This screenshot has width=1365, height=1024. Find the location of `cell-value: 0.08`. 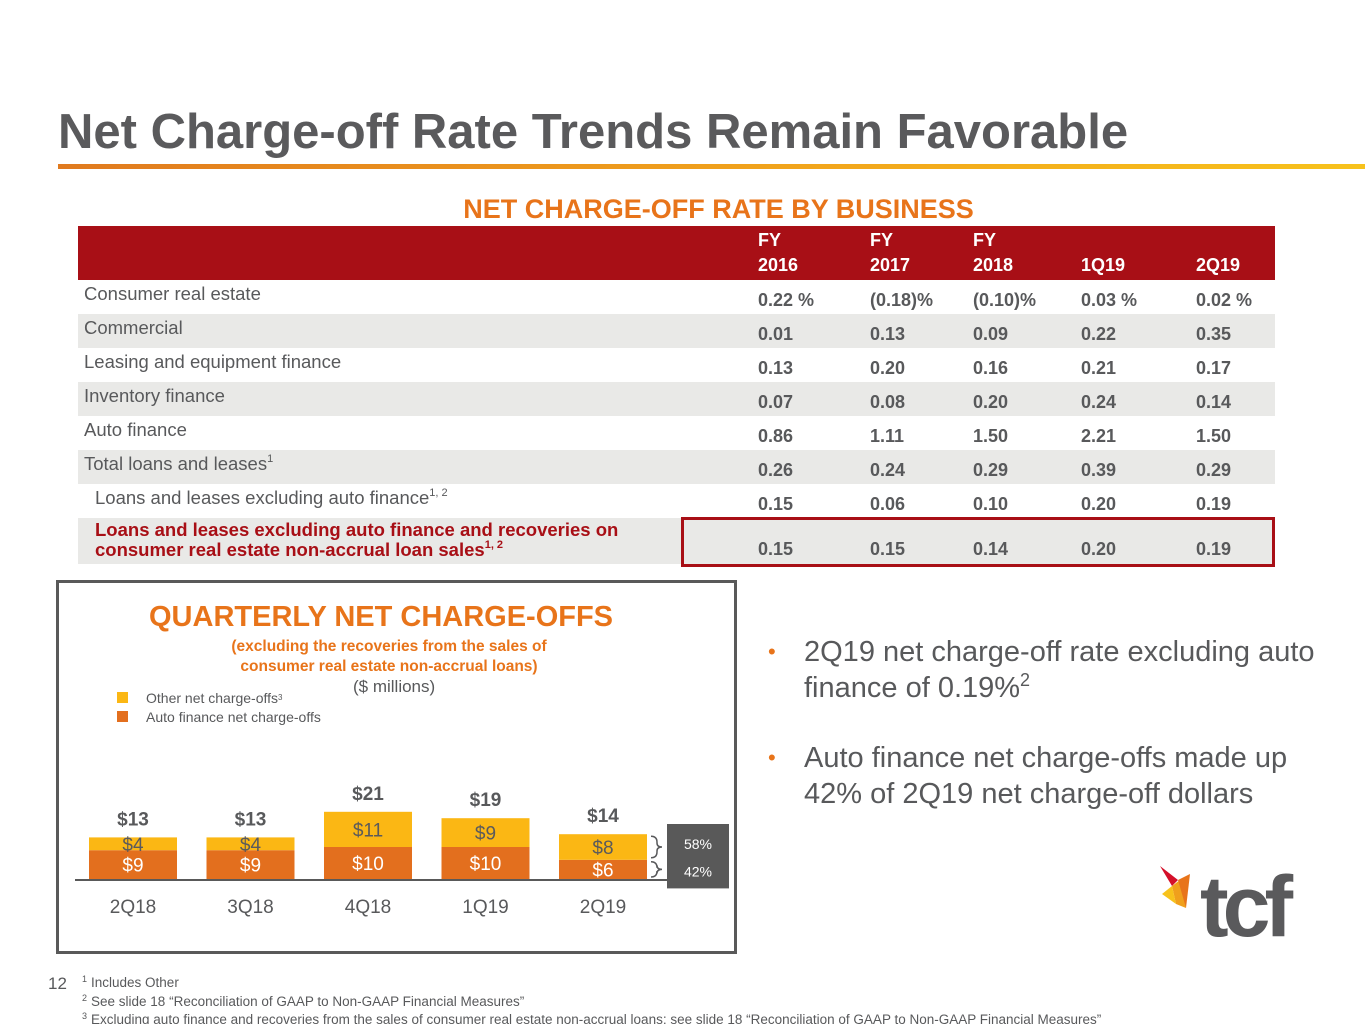

cell-value: 0.08 is located at coordinates (921, 399).